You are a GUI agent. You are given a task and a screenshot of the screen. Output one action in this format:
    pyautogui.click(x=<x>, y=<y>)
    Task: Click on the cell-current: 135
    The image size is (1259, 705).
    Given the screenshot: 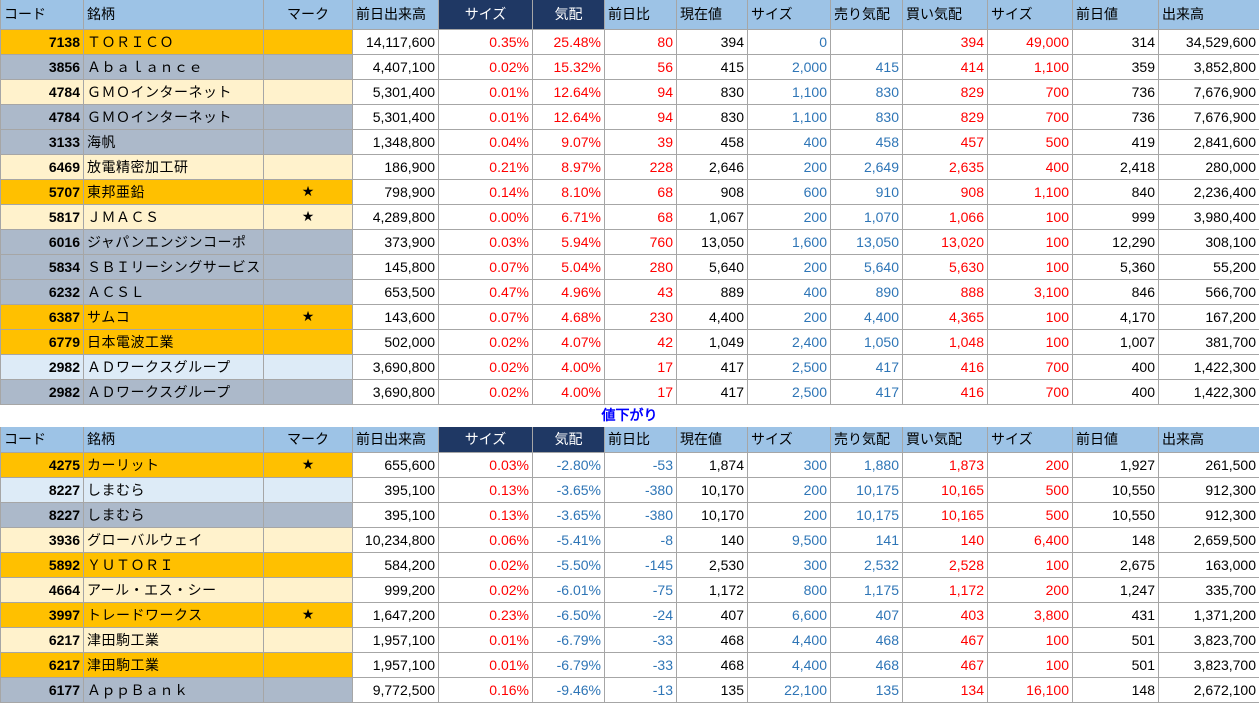 What is the action you would take?
    pyautogui.click(x=712, y=690)
    